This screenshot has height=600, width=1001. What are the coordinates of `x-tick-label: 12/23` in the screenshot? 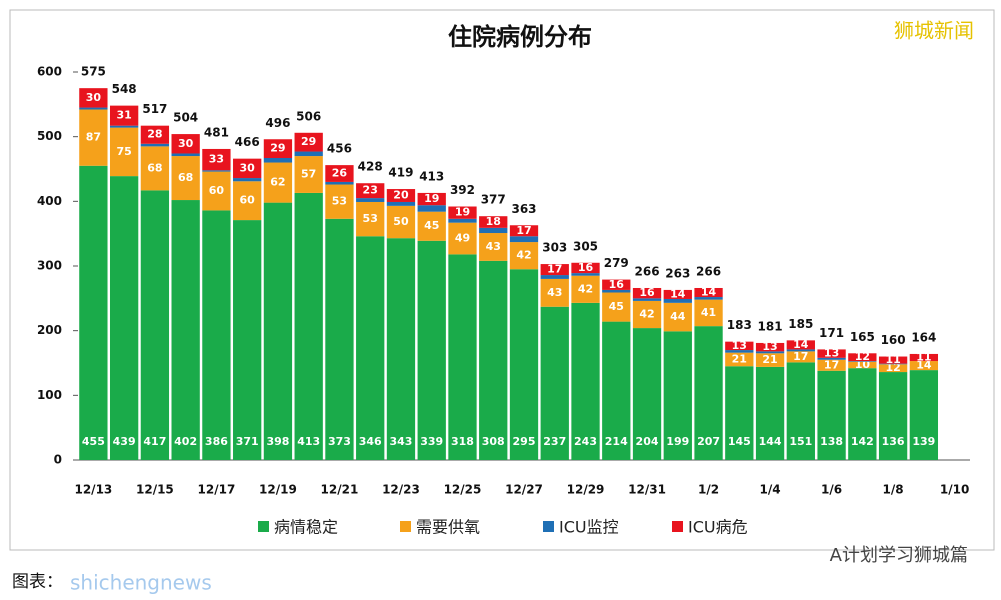 It's located at (401, 490).